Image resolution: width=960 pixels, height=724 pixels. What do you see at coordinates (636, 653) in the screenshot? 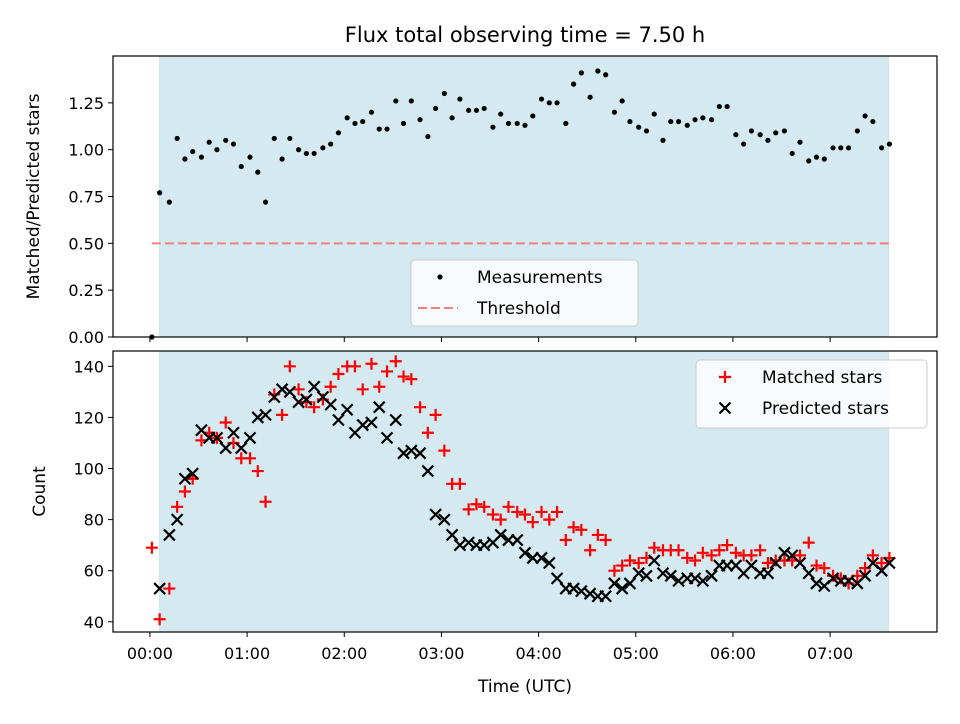
I see `x-tick-label: 05:00` at bounding box center [636, 653].